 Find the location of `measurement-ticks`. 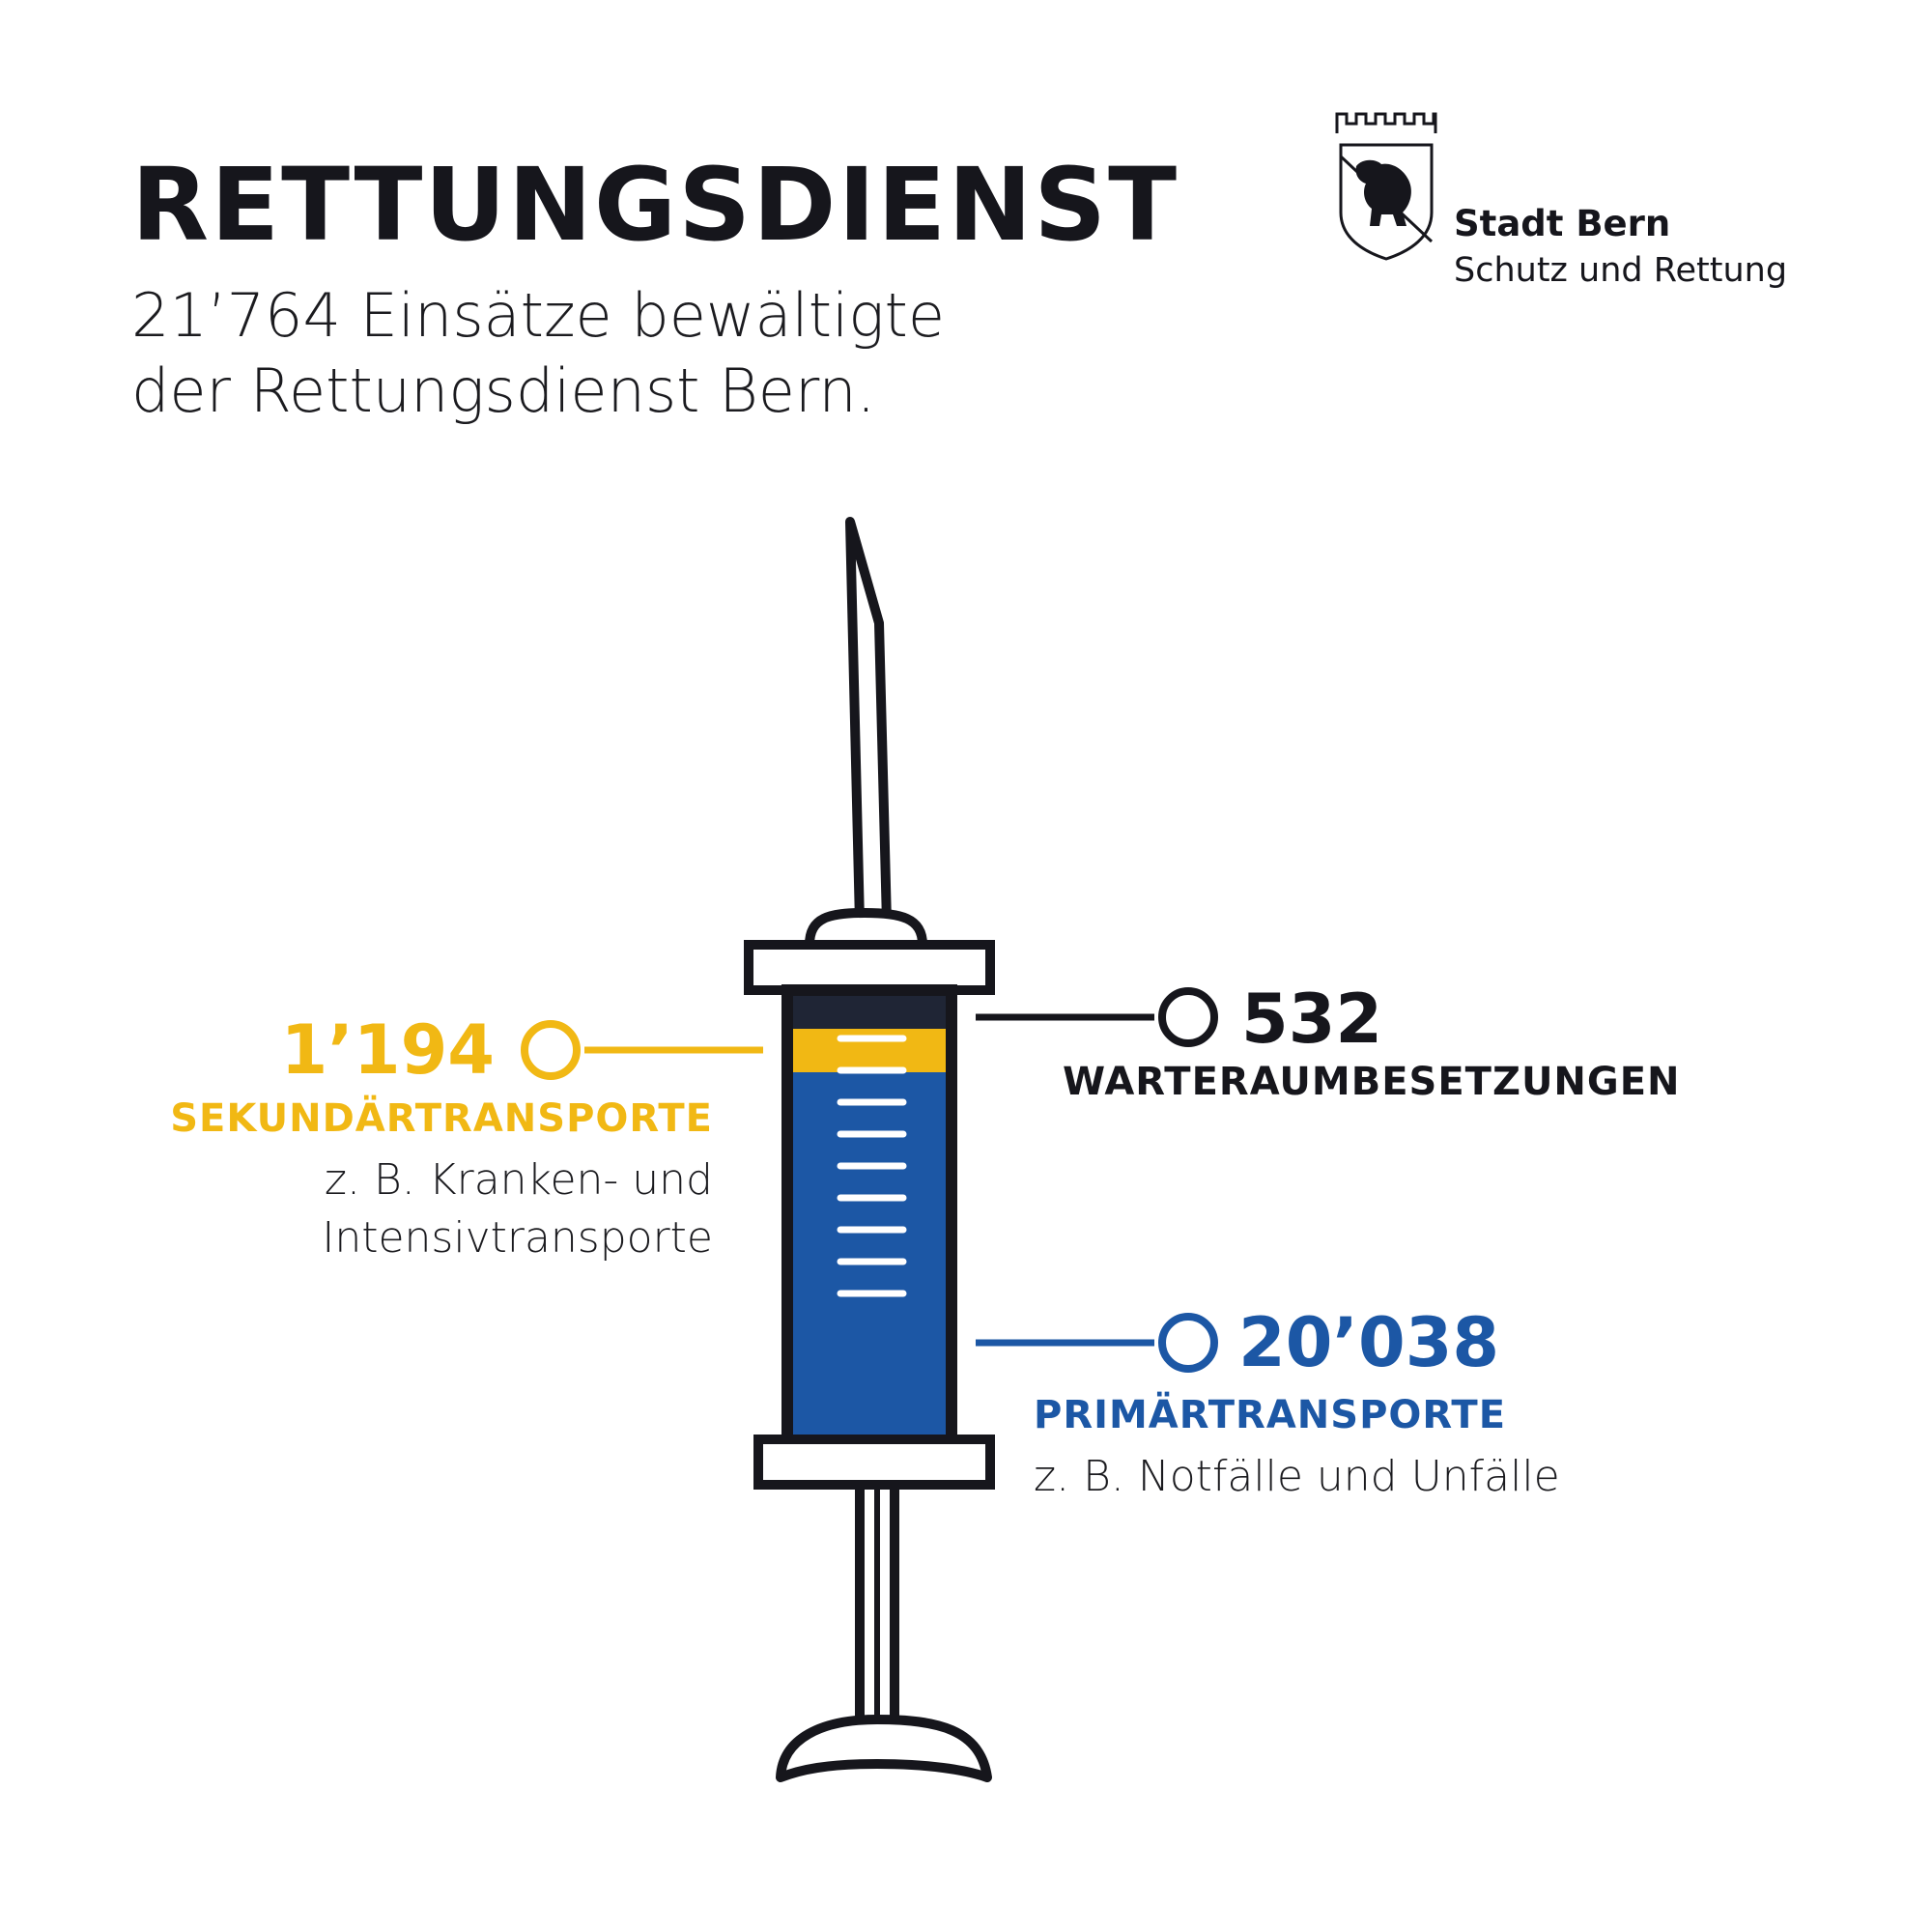

measurement-ticks is located at coordinates (872, 1166).